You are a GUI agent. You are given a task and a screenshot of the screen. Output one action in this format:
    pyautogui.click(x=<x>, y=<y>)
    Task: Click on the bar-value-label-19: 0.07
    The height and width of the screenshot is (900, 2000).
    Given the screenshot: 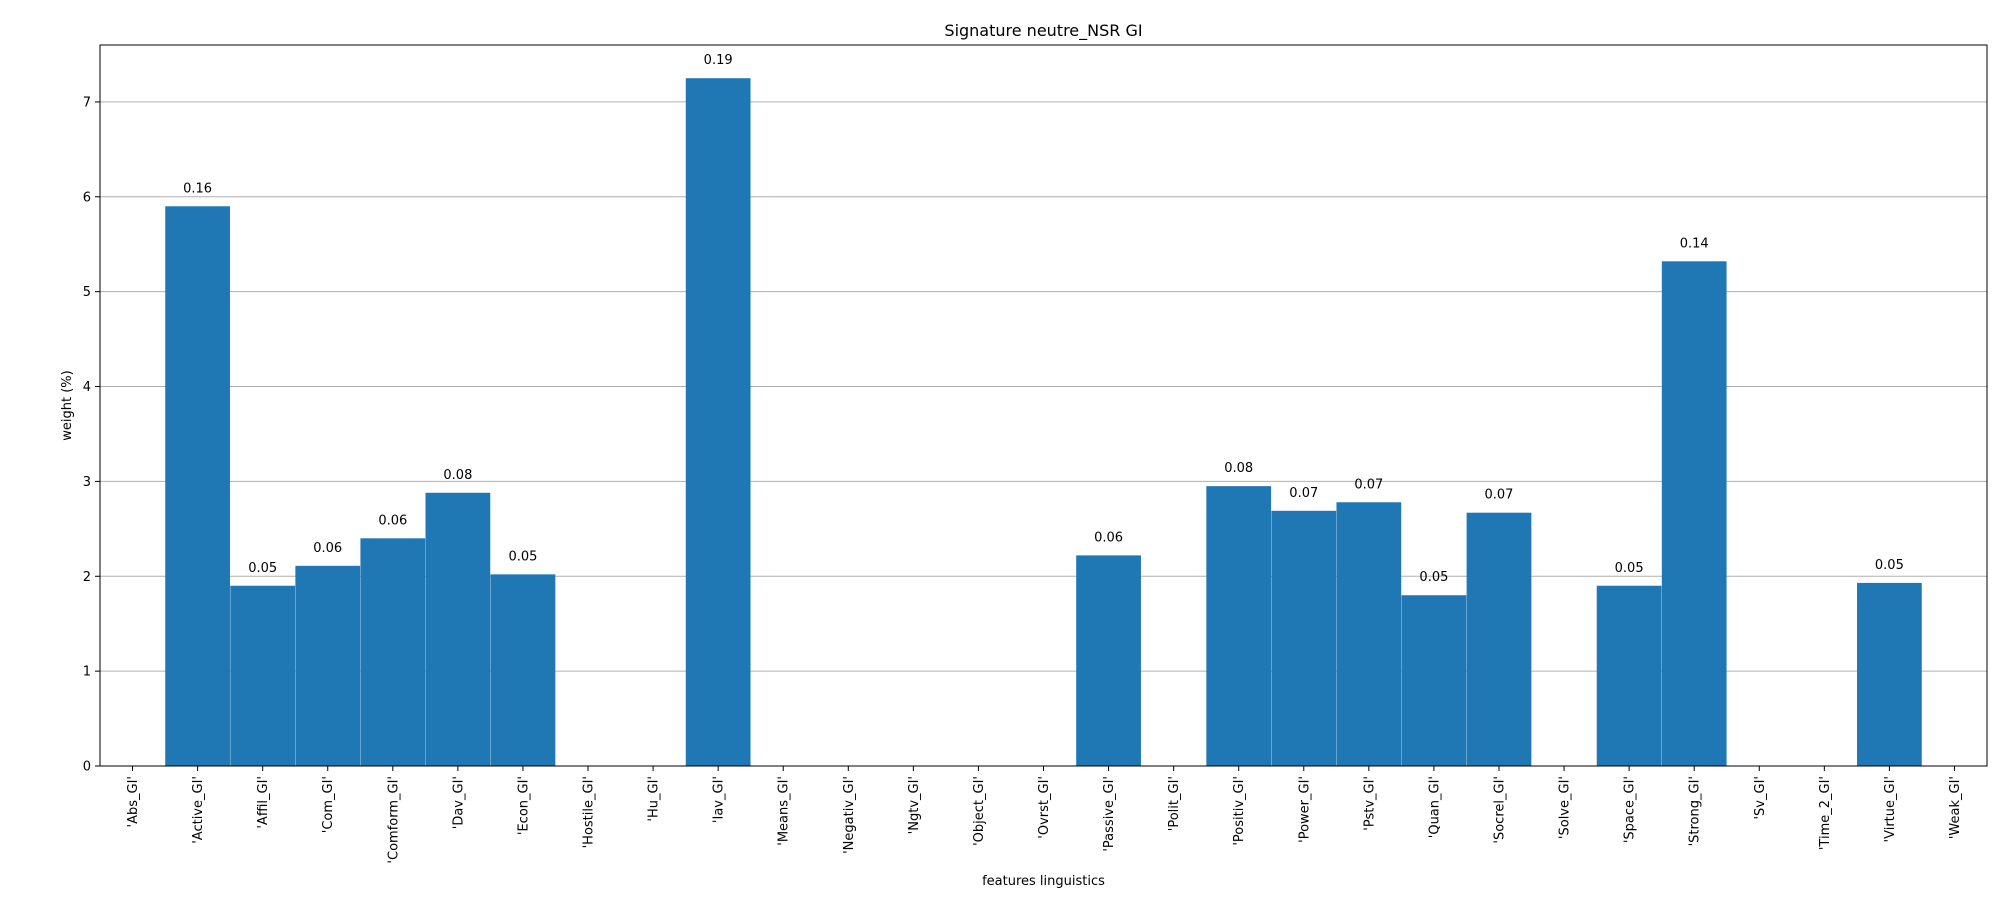 What is the action you would take?
    pyautogui.click(x=1368, y=484)
    